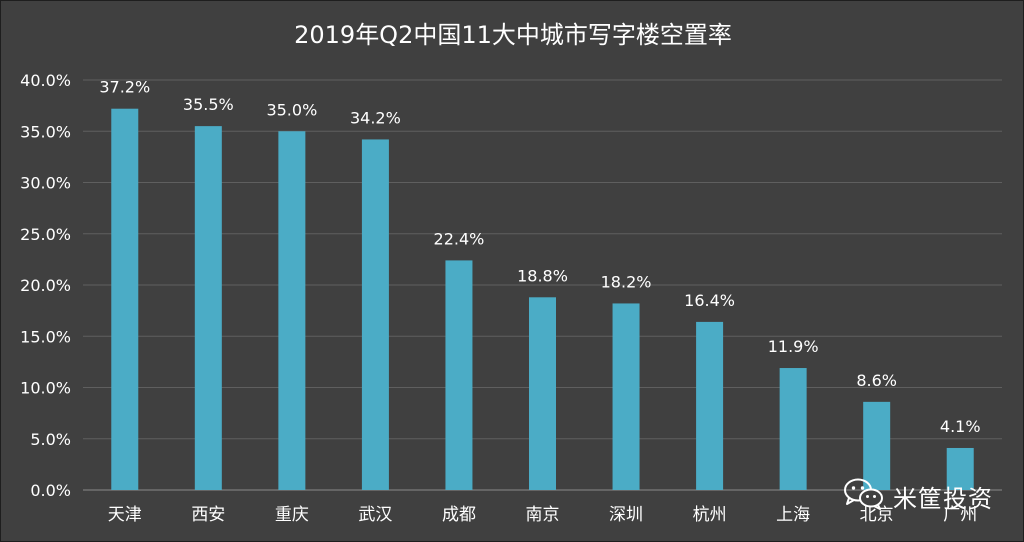  I want to click on data-label: 11.9%, so click(793, 346).